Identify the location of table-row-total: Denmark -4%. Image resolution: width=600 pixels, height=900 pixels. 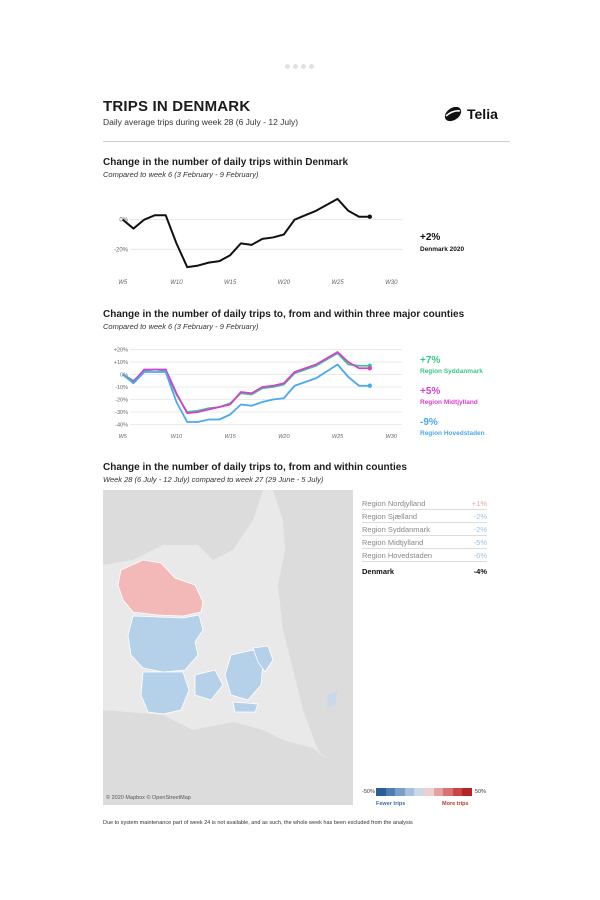
(424, 570).